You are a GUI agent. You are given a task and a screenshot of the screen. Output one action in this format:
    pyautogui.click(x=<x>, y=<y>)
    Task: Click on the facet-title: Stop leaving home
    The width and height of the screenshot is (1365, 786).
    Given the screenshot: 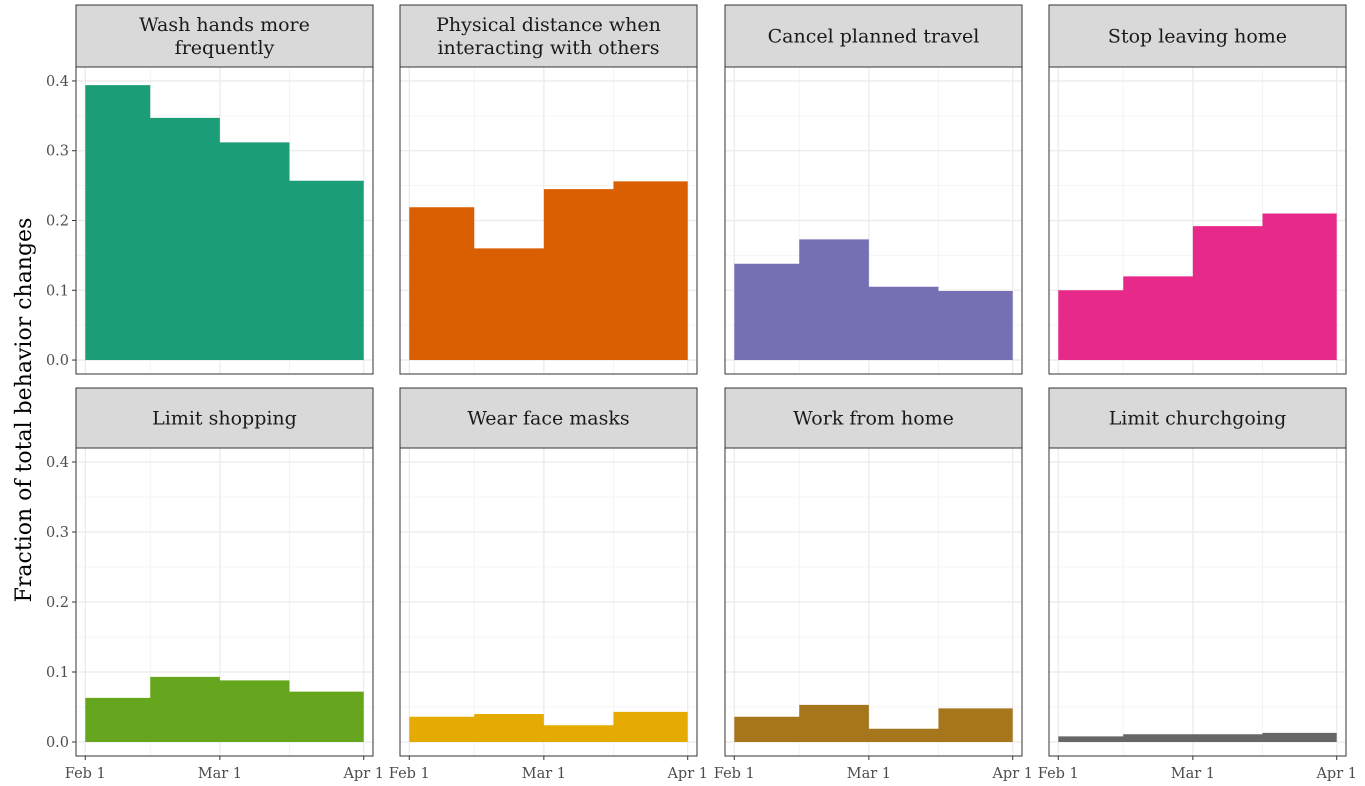 What is the action you would take?
    pyautogui.click(x=1197, y=37)
    